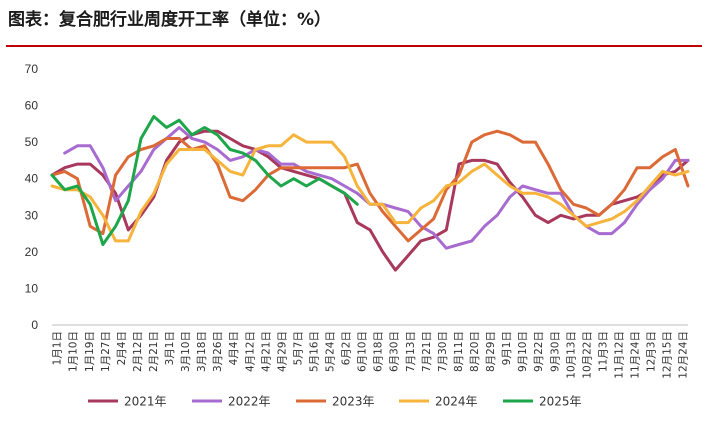  Describe the element at coordinates (282, 351) in the screenshot. I see `x-tick-label: 4月29日` at that location.